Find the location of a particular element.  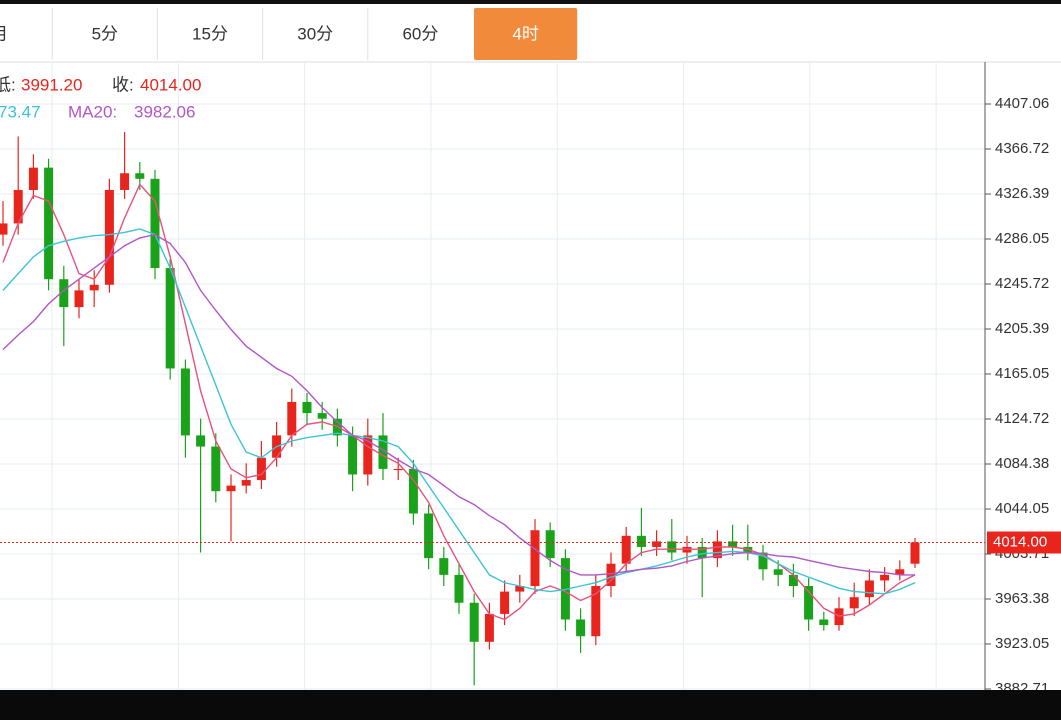

tab-active-bg is located at coordinates (526, 34).